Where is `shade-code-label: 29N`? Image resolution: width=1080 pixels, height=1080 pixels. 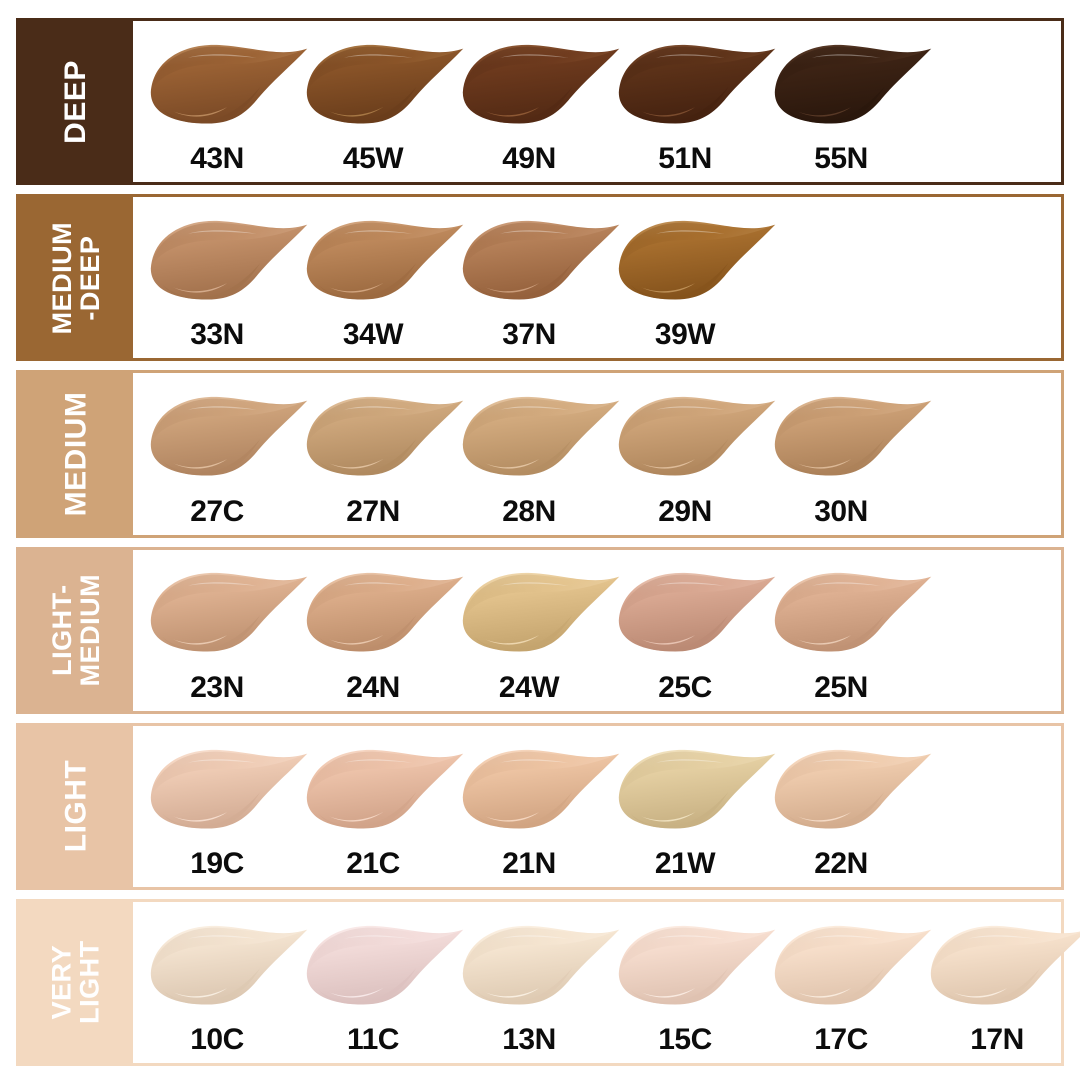 shade-code-label: 29N is located at coordinates (685, 511).